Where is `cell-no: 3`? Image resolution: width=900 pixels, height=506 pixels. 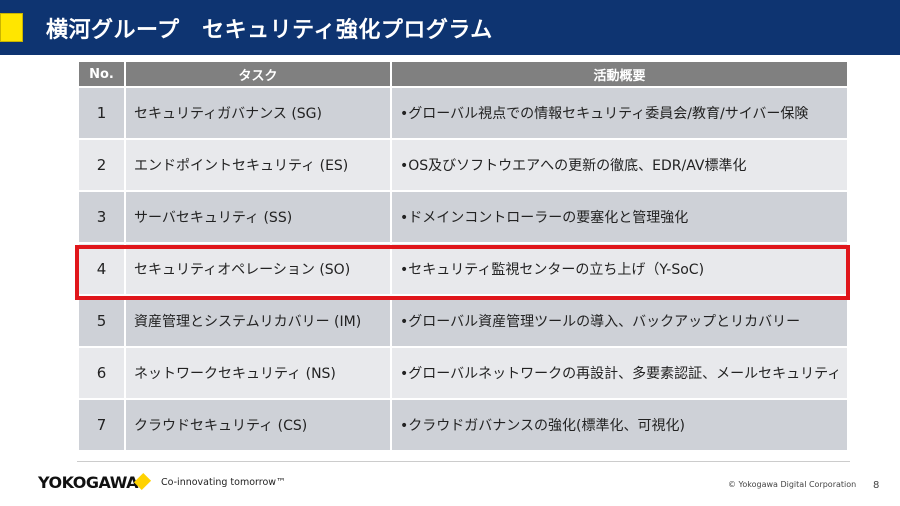 cell-no: 3 is located at coordinates (101, 217).